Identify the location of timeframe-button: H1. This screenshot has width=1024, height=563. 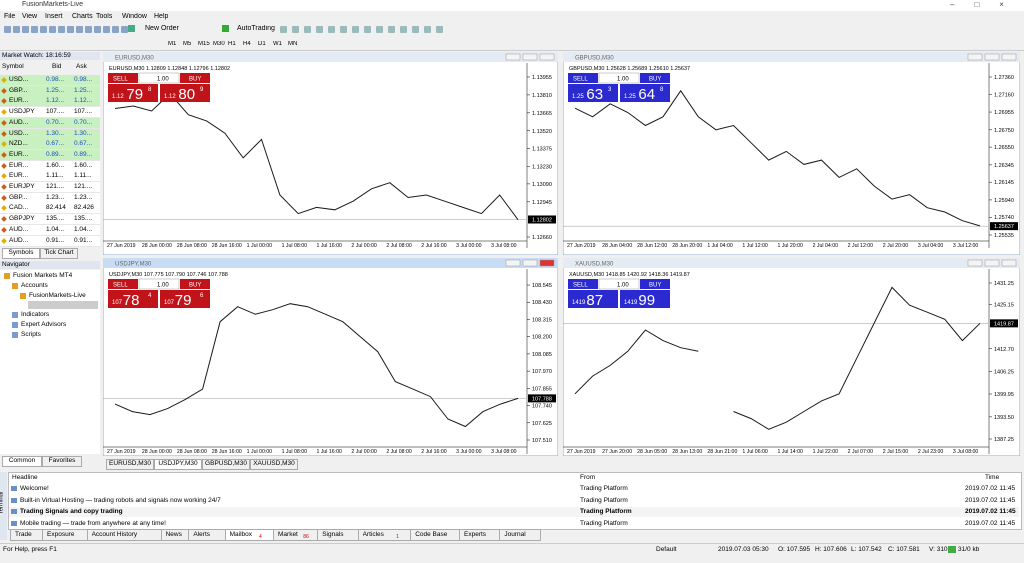
(232, 44).